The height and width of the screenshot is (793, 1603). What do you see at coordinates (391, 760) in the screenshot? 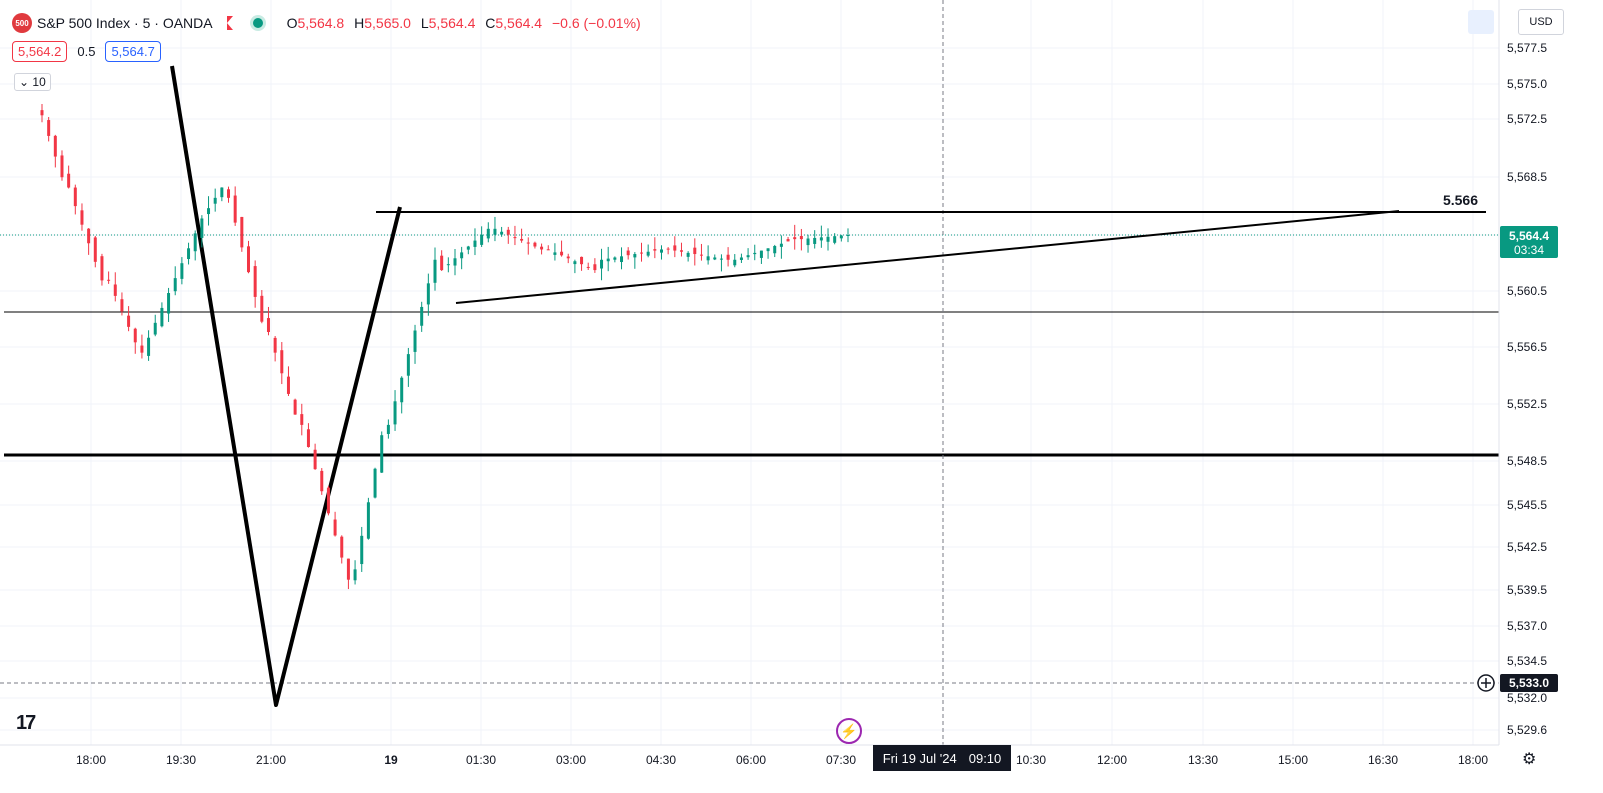
I see `x-tick-label: 19` at bounding box center [391, 760].